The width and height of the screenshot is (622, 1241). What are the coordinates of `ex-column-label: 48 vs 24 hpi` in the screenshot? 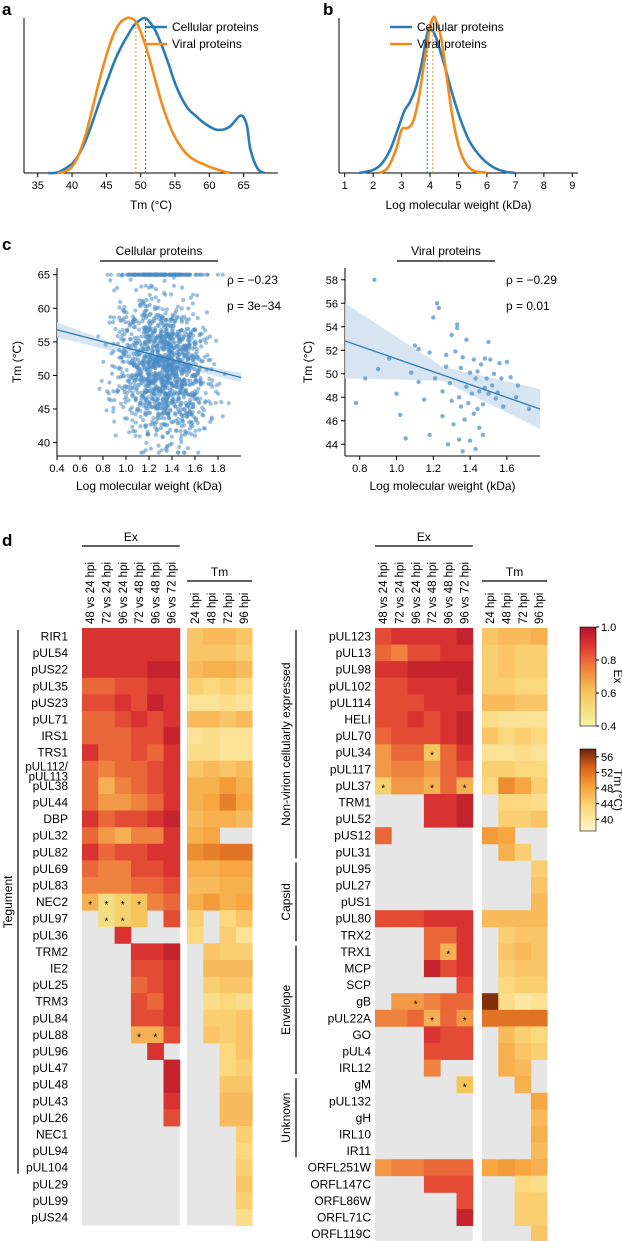 It's located at (91, 593).